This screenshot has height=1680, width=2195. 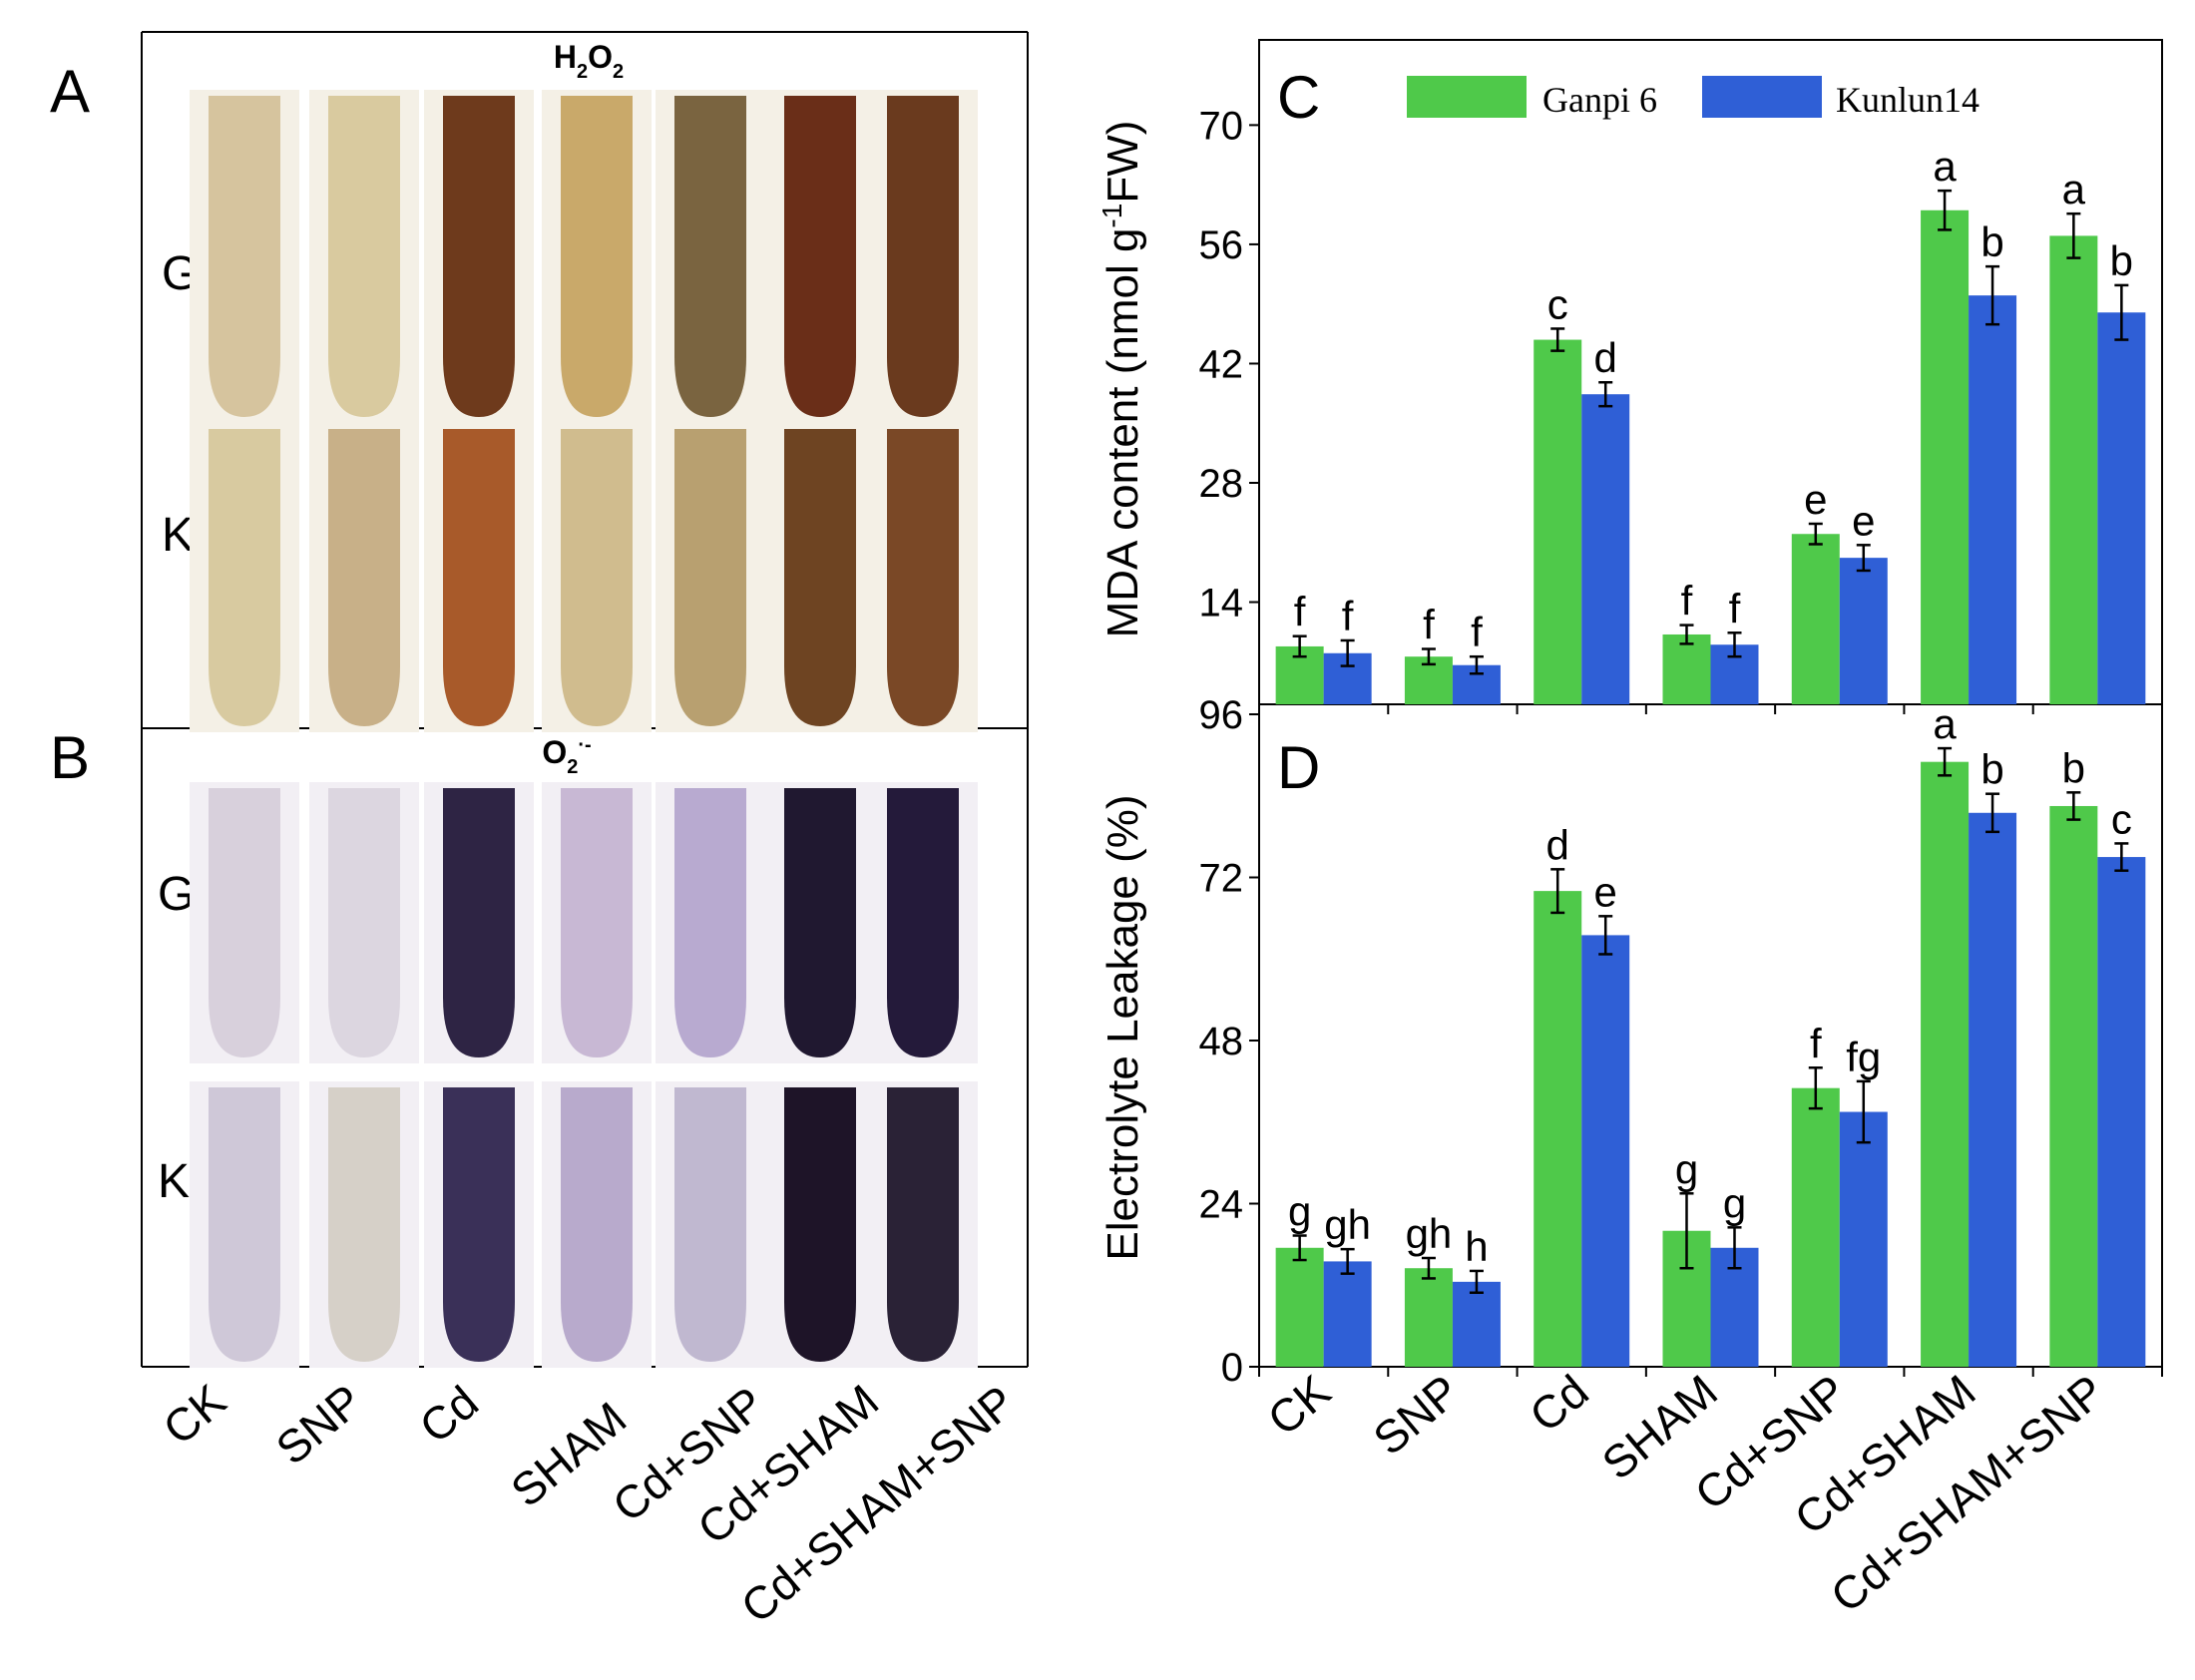 What do you see at coordinates (566, 756) in the screenshot?
I see `superoxide-title: O2·-` at bounding box center [566, 756].